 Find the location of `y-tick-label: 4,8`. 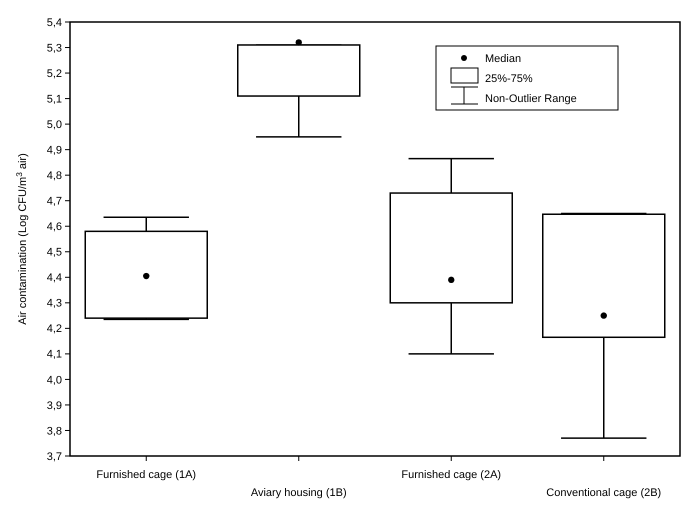

y-tick-label: 4,8 is located at coordinates (54, 176).